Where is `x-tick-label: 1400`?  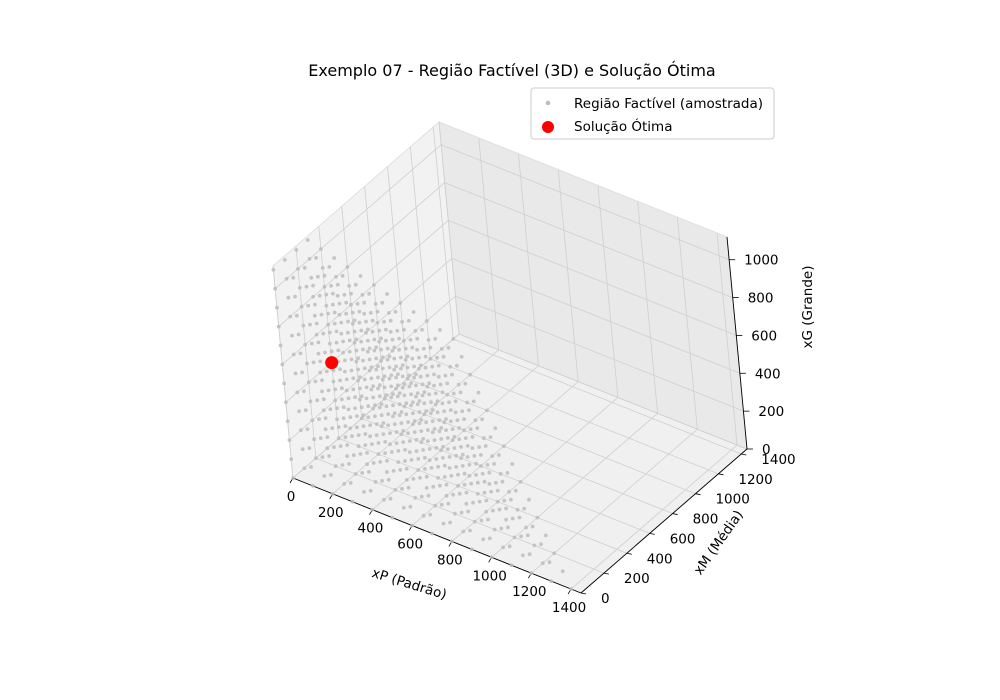
x-tick-label: 1400 is located at coordinates (569, 608).